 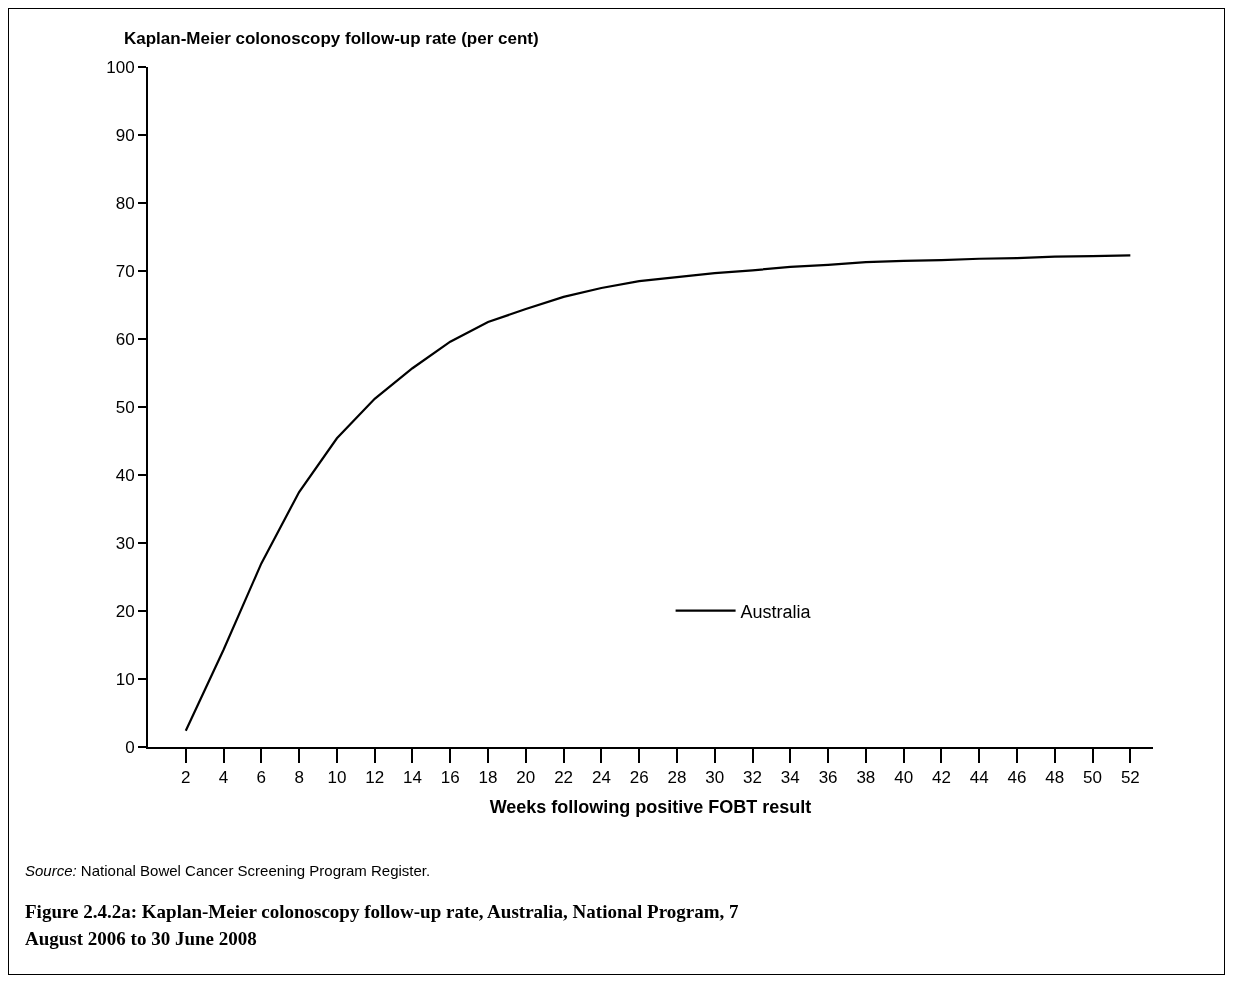 What do you see at coordinates (904, 778) in the screenshot?
I see `x-tick-label: 40` at bounding box center [904, 778].